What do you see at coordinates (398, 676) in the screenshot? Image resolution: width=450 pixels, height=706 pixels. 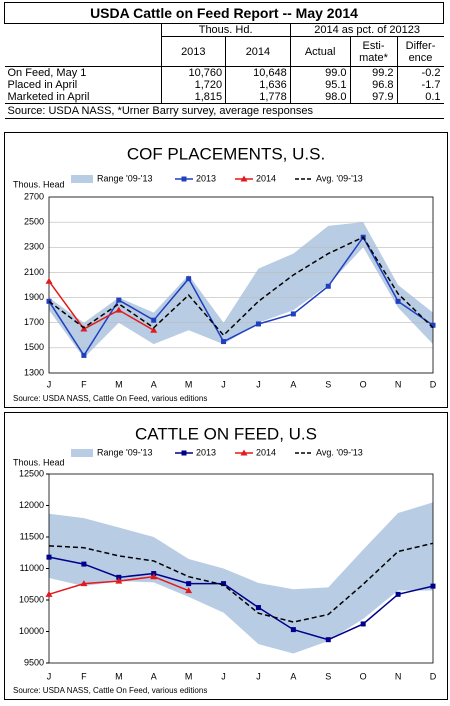 I see `x-tick-label: N` at bounding box center [398, 676].